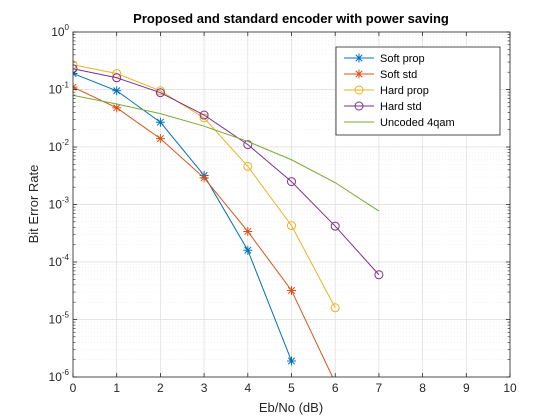 This screenshot has height=420, width=560. Describe the element at coordinates (59, 204) in the screenshot. I see `y-tick-label: 10⁻³` at that location.